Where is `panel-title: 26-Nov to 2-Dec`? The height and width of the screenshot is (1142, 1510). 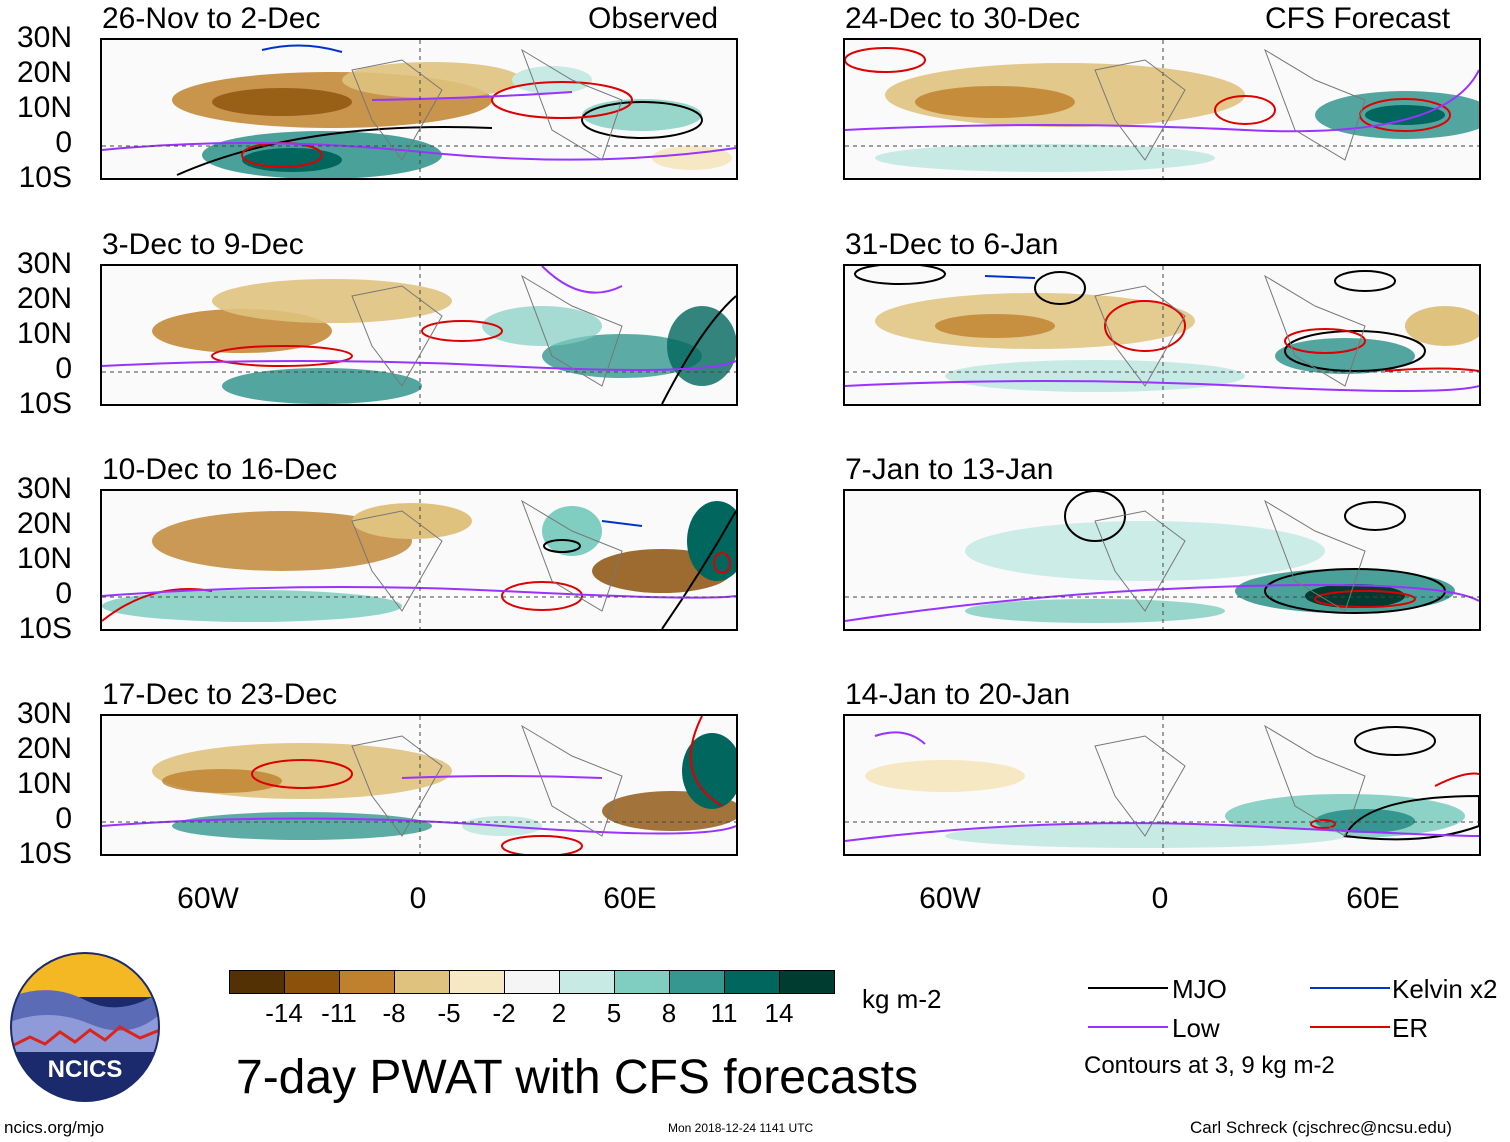
panel-title: 26-Nov to 2-Dec is located at coordinates (211, 18).